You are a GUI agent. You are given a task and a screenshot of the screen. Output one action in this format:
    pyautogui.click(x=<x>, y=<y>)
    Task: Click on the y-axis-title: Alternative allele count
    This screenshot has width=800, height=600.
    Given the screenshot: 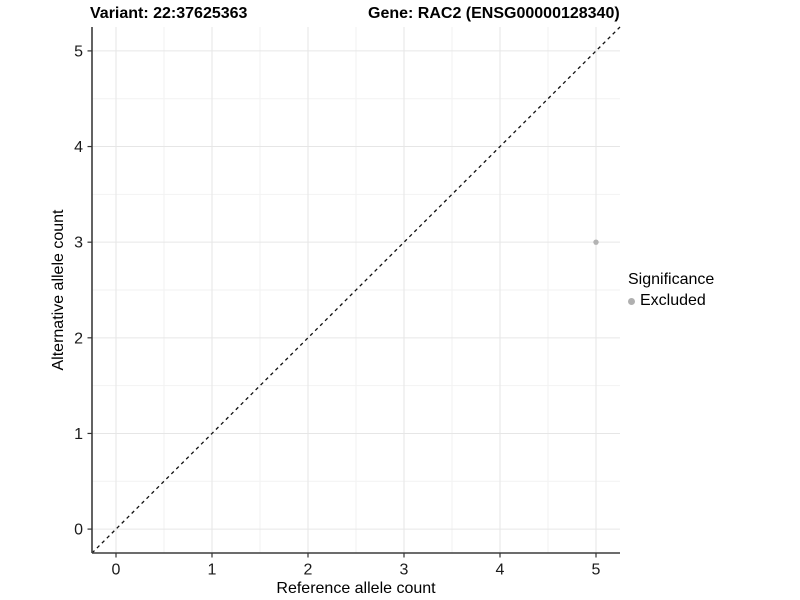 What is the action you would take?
    pyautogui.click(x=58, y=290)
    